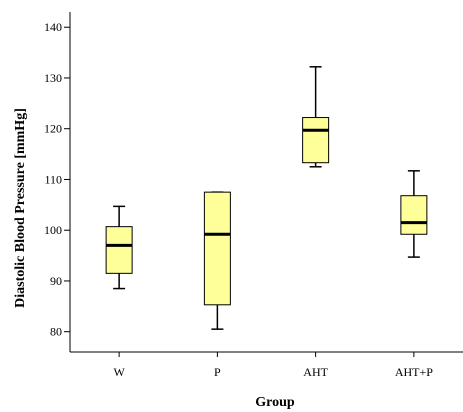  Describe the element at coordinates (119, 372) in the screenshot. I see `x-tick-label-w: W` at that location.